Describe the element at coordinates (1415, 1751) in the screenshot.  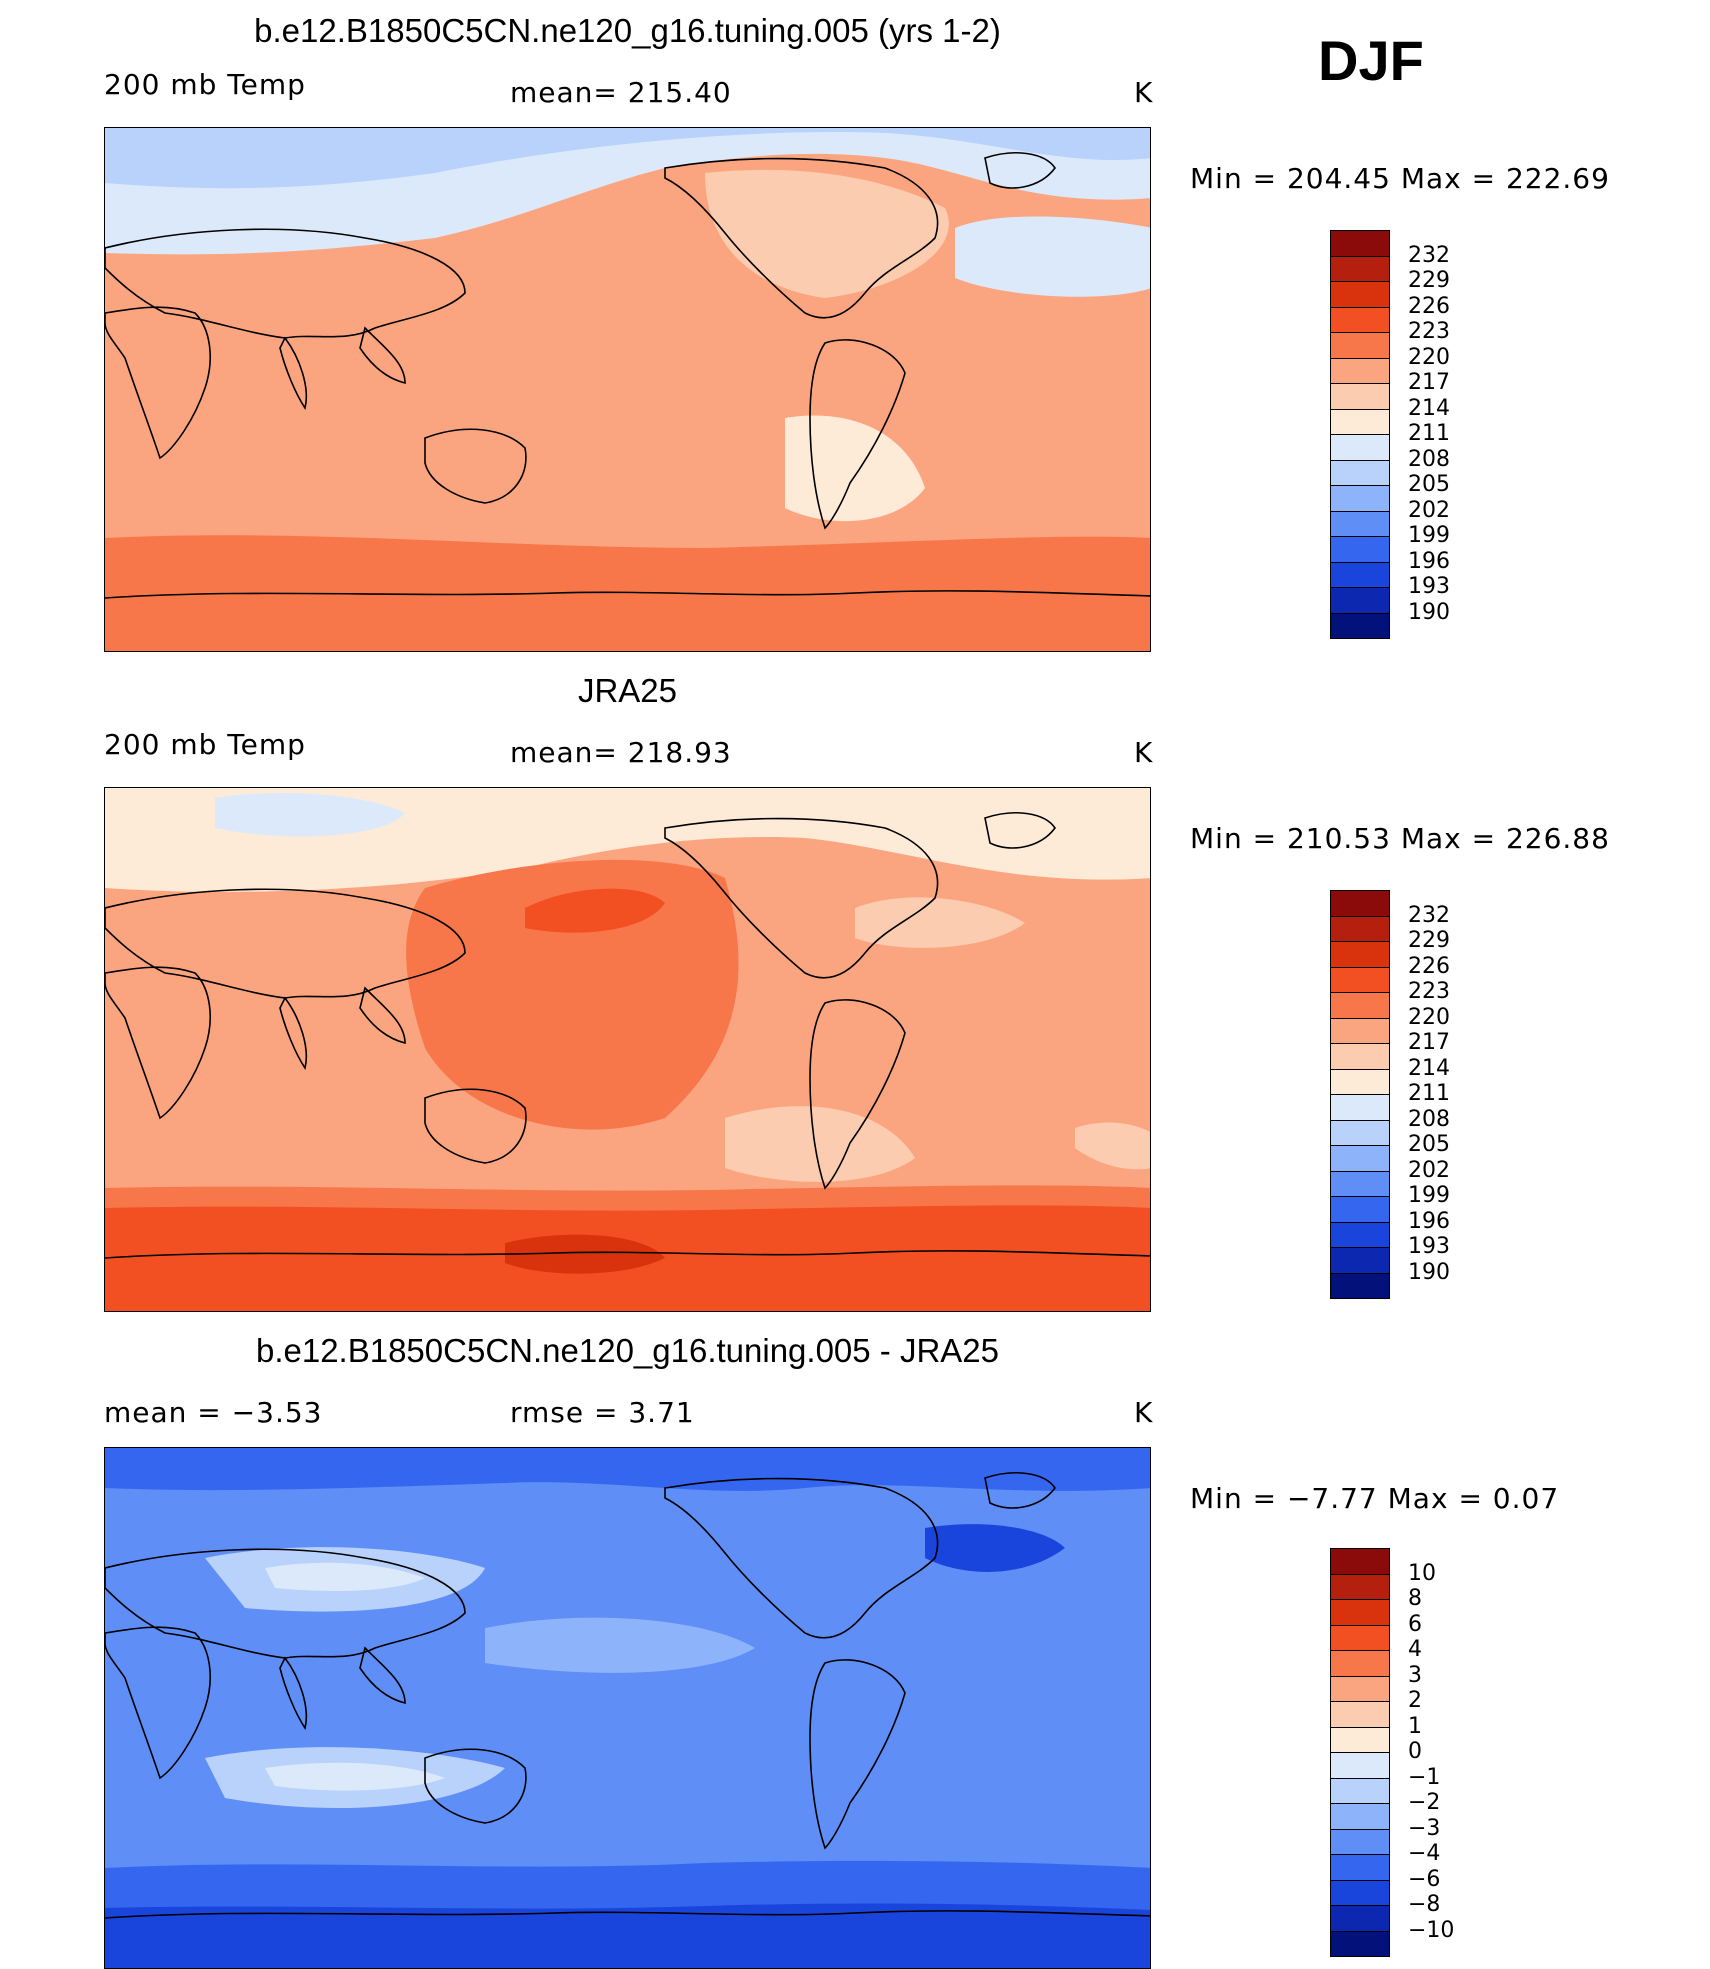
I see `panel3-colorbar-tick-label: 0` at that location.